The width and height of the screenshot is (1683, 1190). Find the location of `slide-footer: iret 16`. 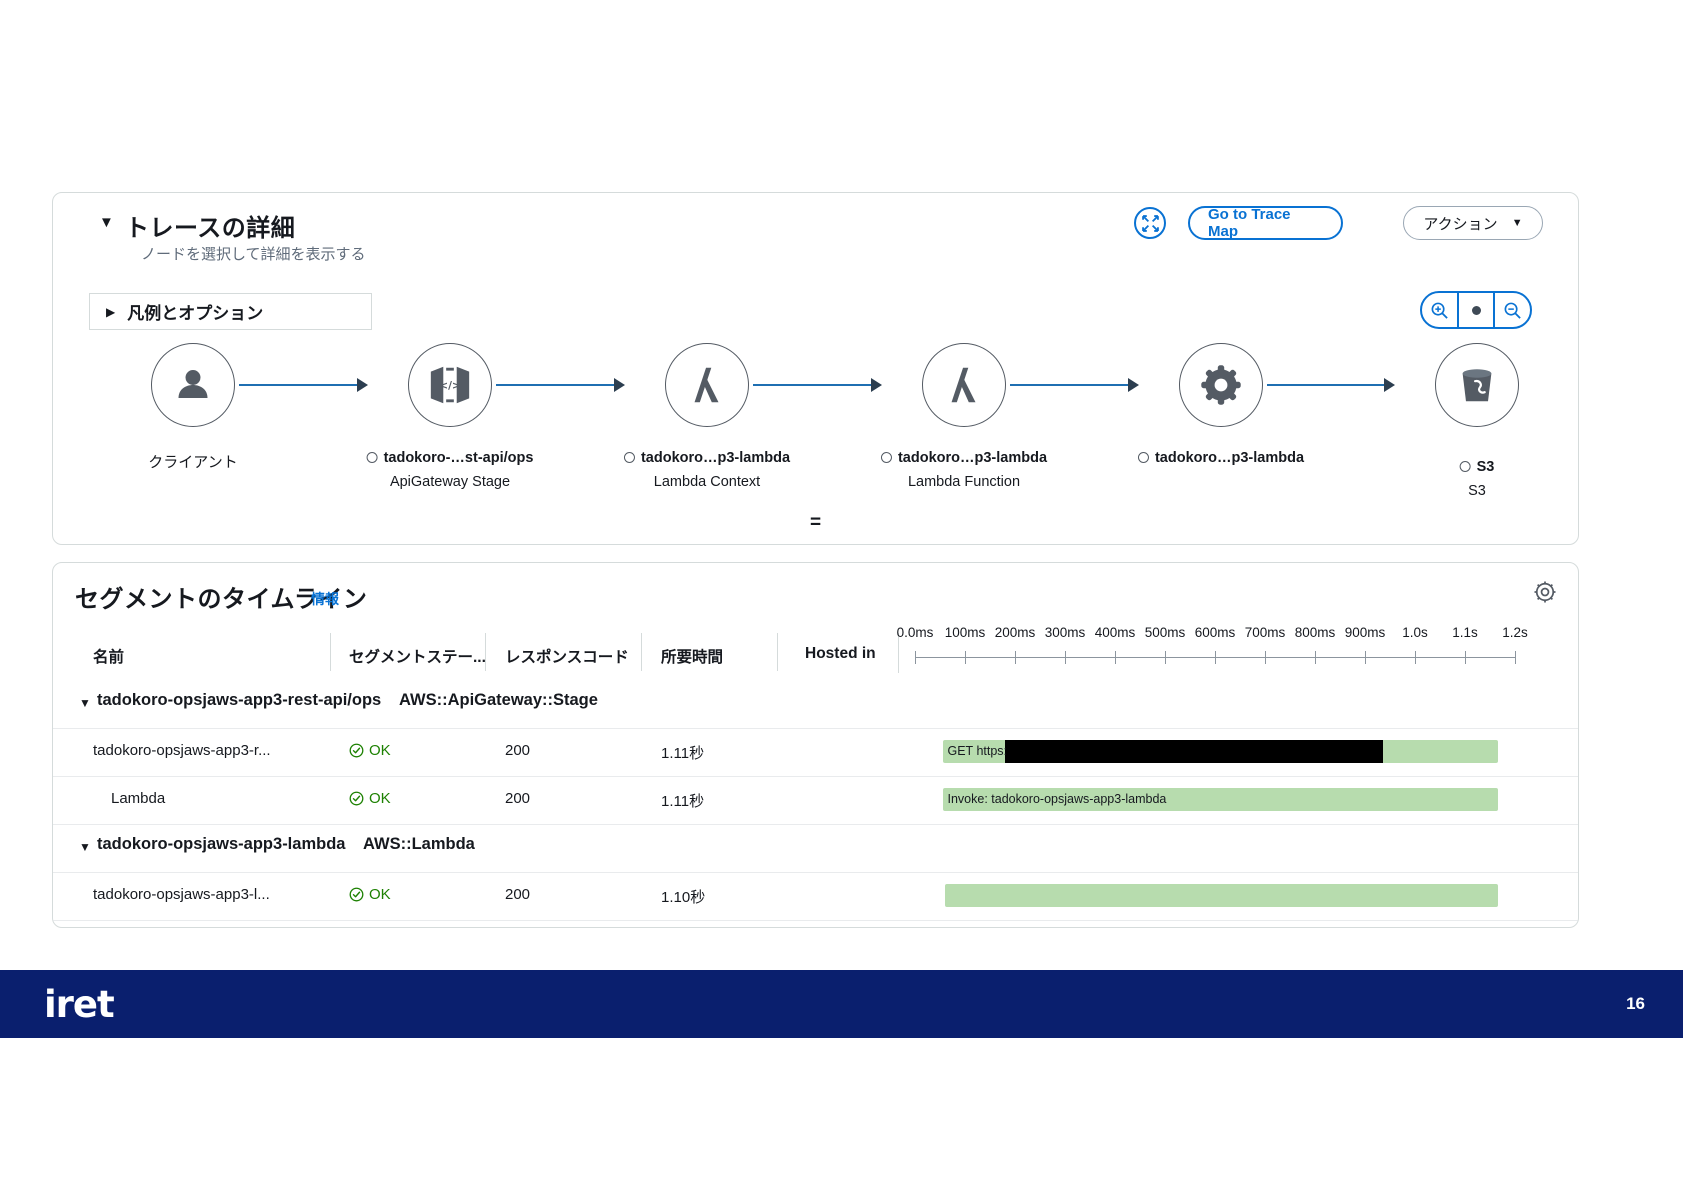

slide-footer: iret 16 is located at coordinates (841, 1004).